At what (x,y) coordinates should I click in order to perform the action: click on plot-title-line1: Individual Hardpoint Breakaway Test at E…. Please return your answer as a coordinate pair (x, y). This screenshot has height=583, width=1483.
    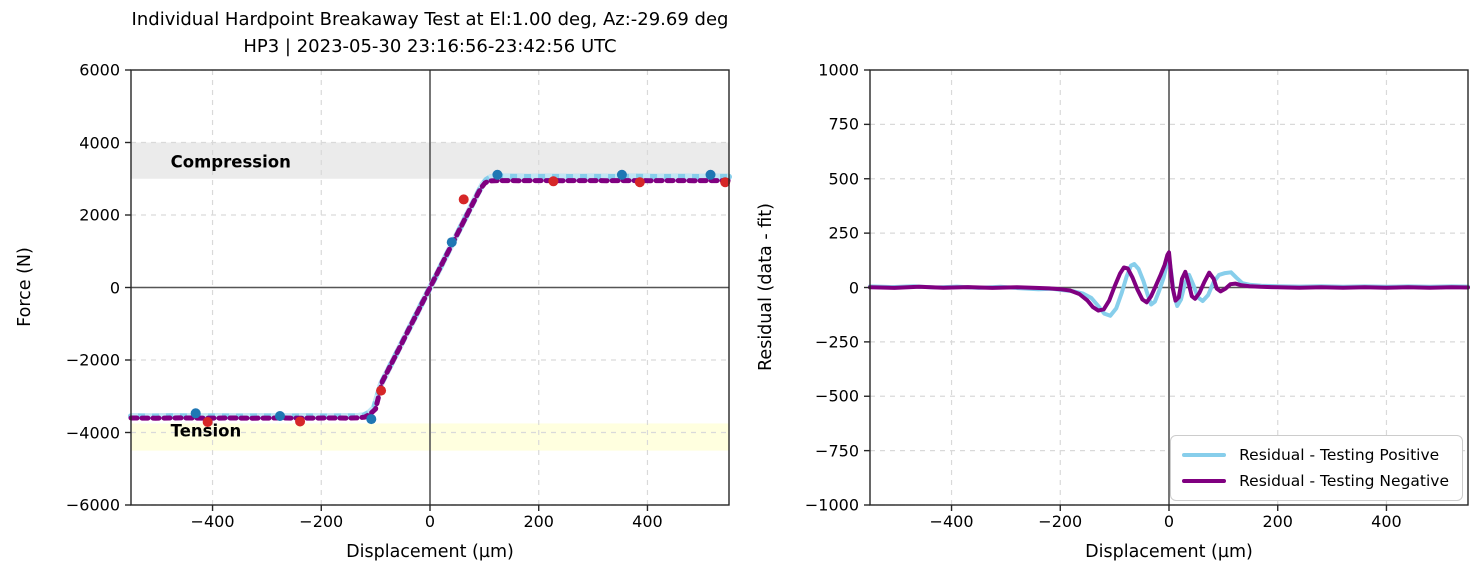
    Looking at the image, I should click on (430, 19).